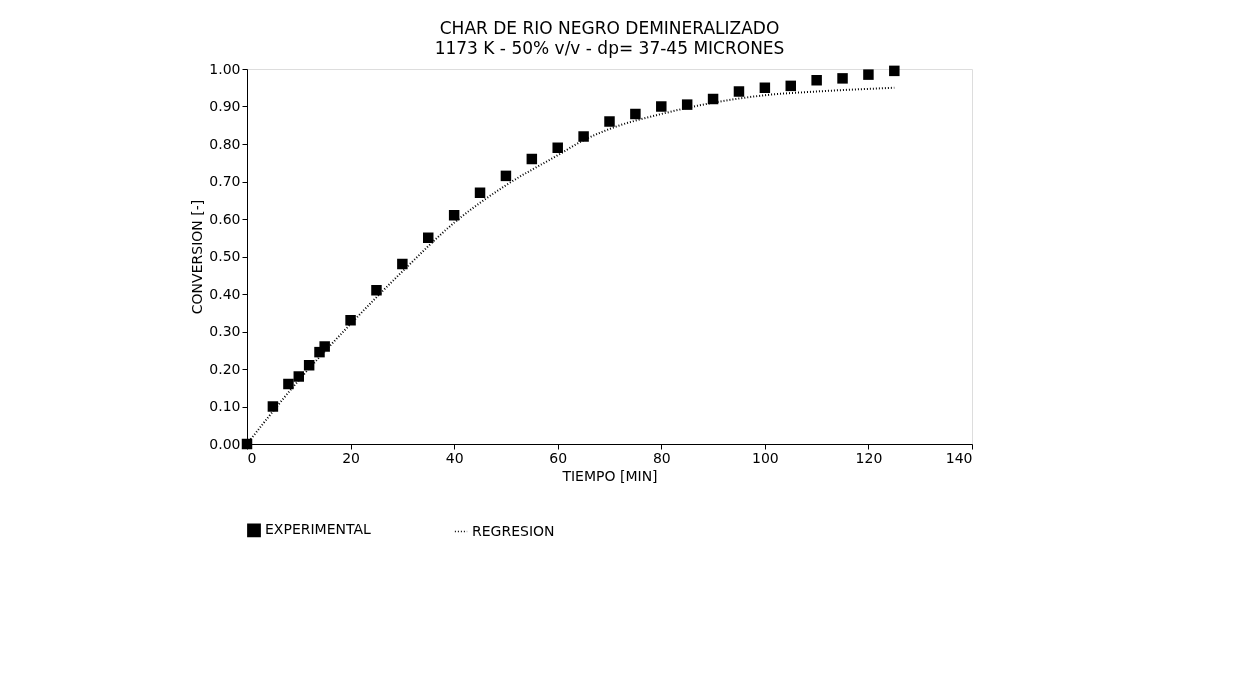  What do you see at coordinates (661, 457) in the screenshot?
I see `x-tick-label: 80` at bounding box center [661, 457].